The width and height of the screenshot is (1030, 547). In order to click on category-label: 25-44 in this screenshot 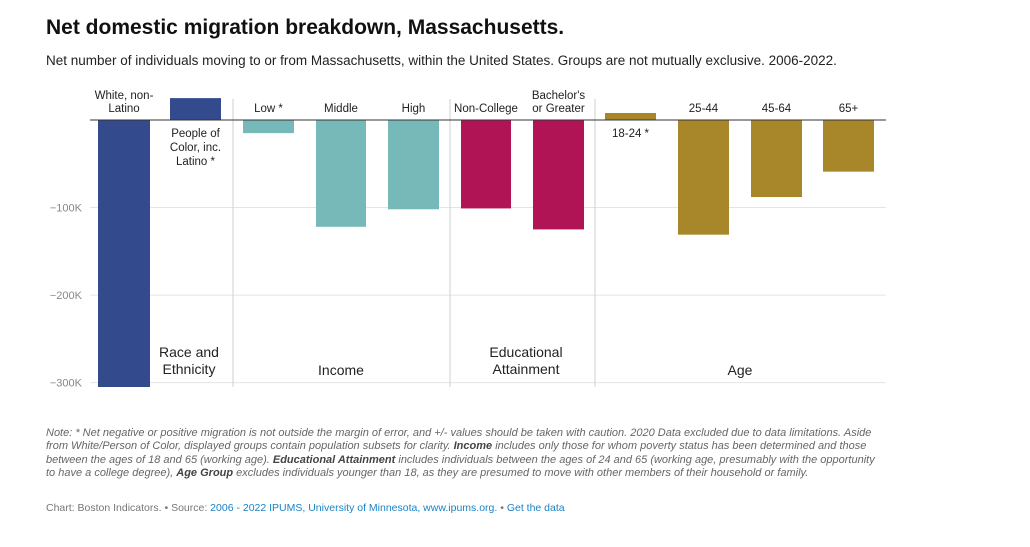, I will do `click(704, 109)`.